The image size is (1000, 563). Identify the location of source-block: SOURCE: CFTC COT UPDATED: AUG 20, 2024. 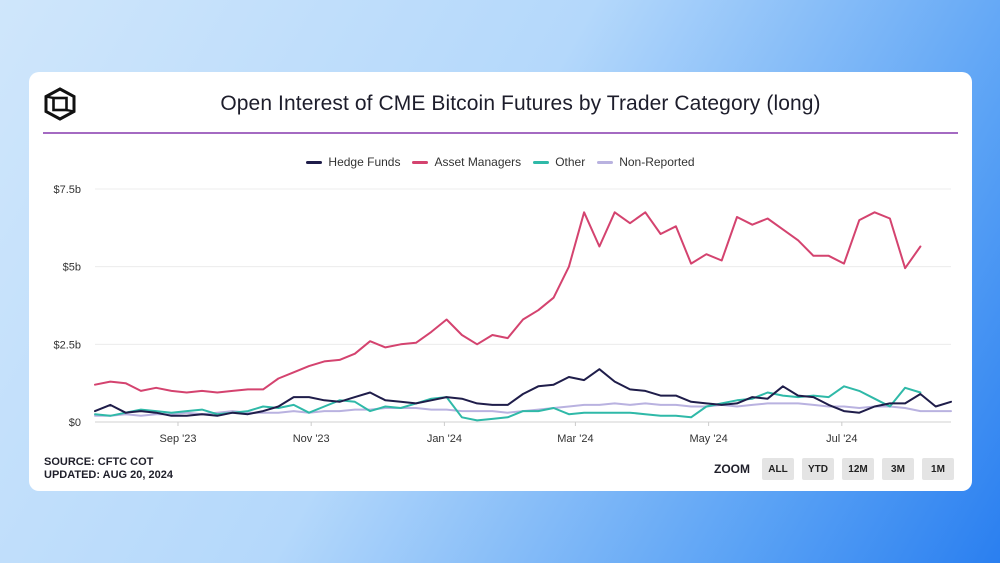
(108, 469).